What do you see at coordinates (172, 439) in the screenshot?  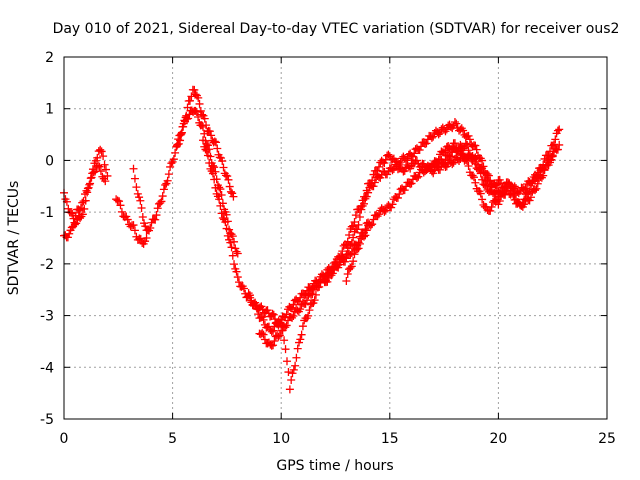 I see `x-tick-label: 5` at bounding box center [172, 439].